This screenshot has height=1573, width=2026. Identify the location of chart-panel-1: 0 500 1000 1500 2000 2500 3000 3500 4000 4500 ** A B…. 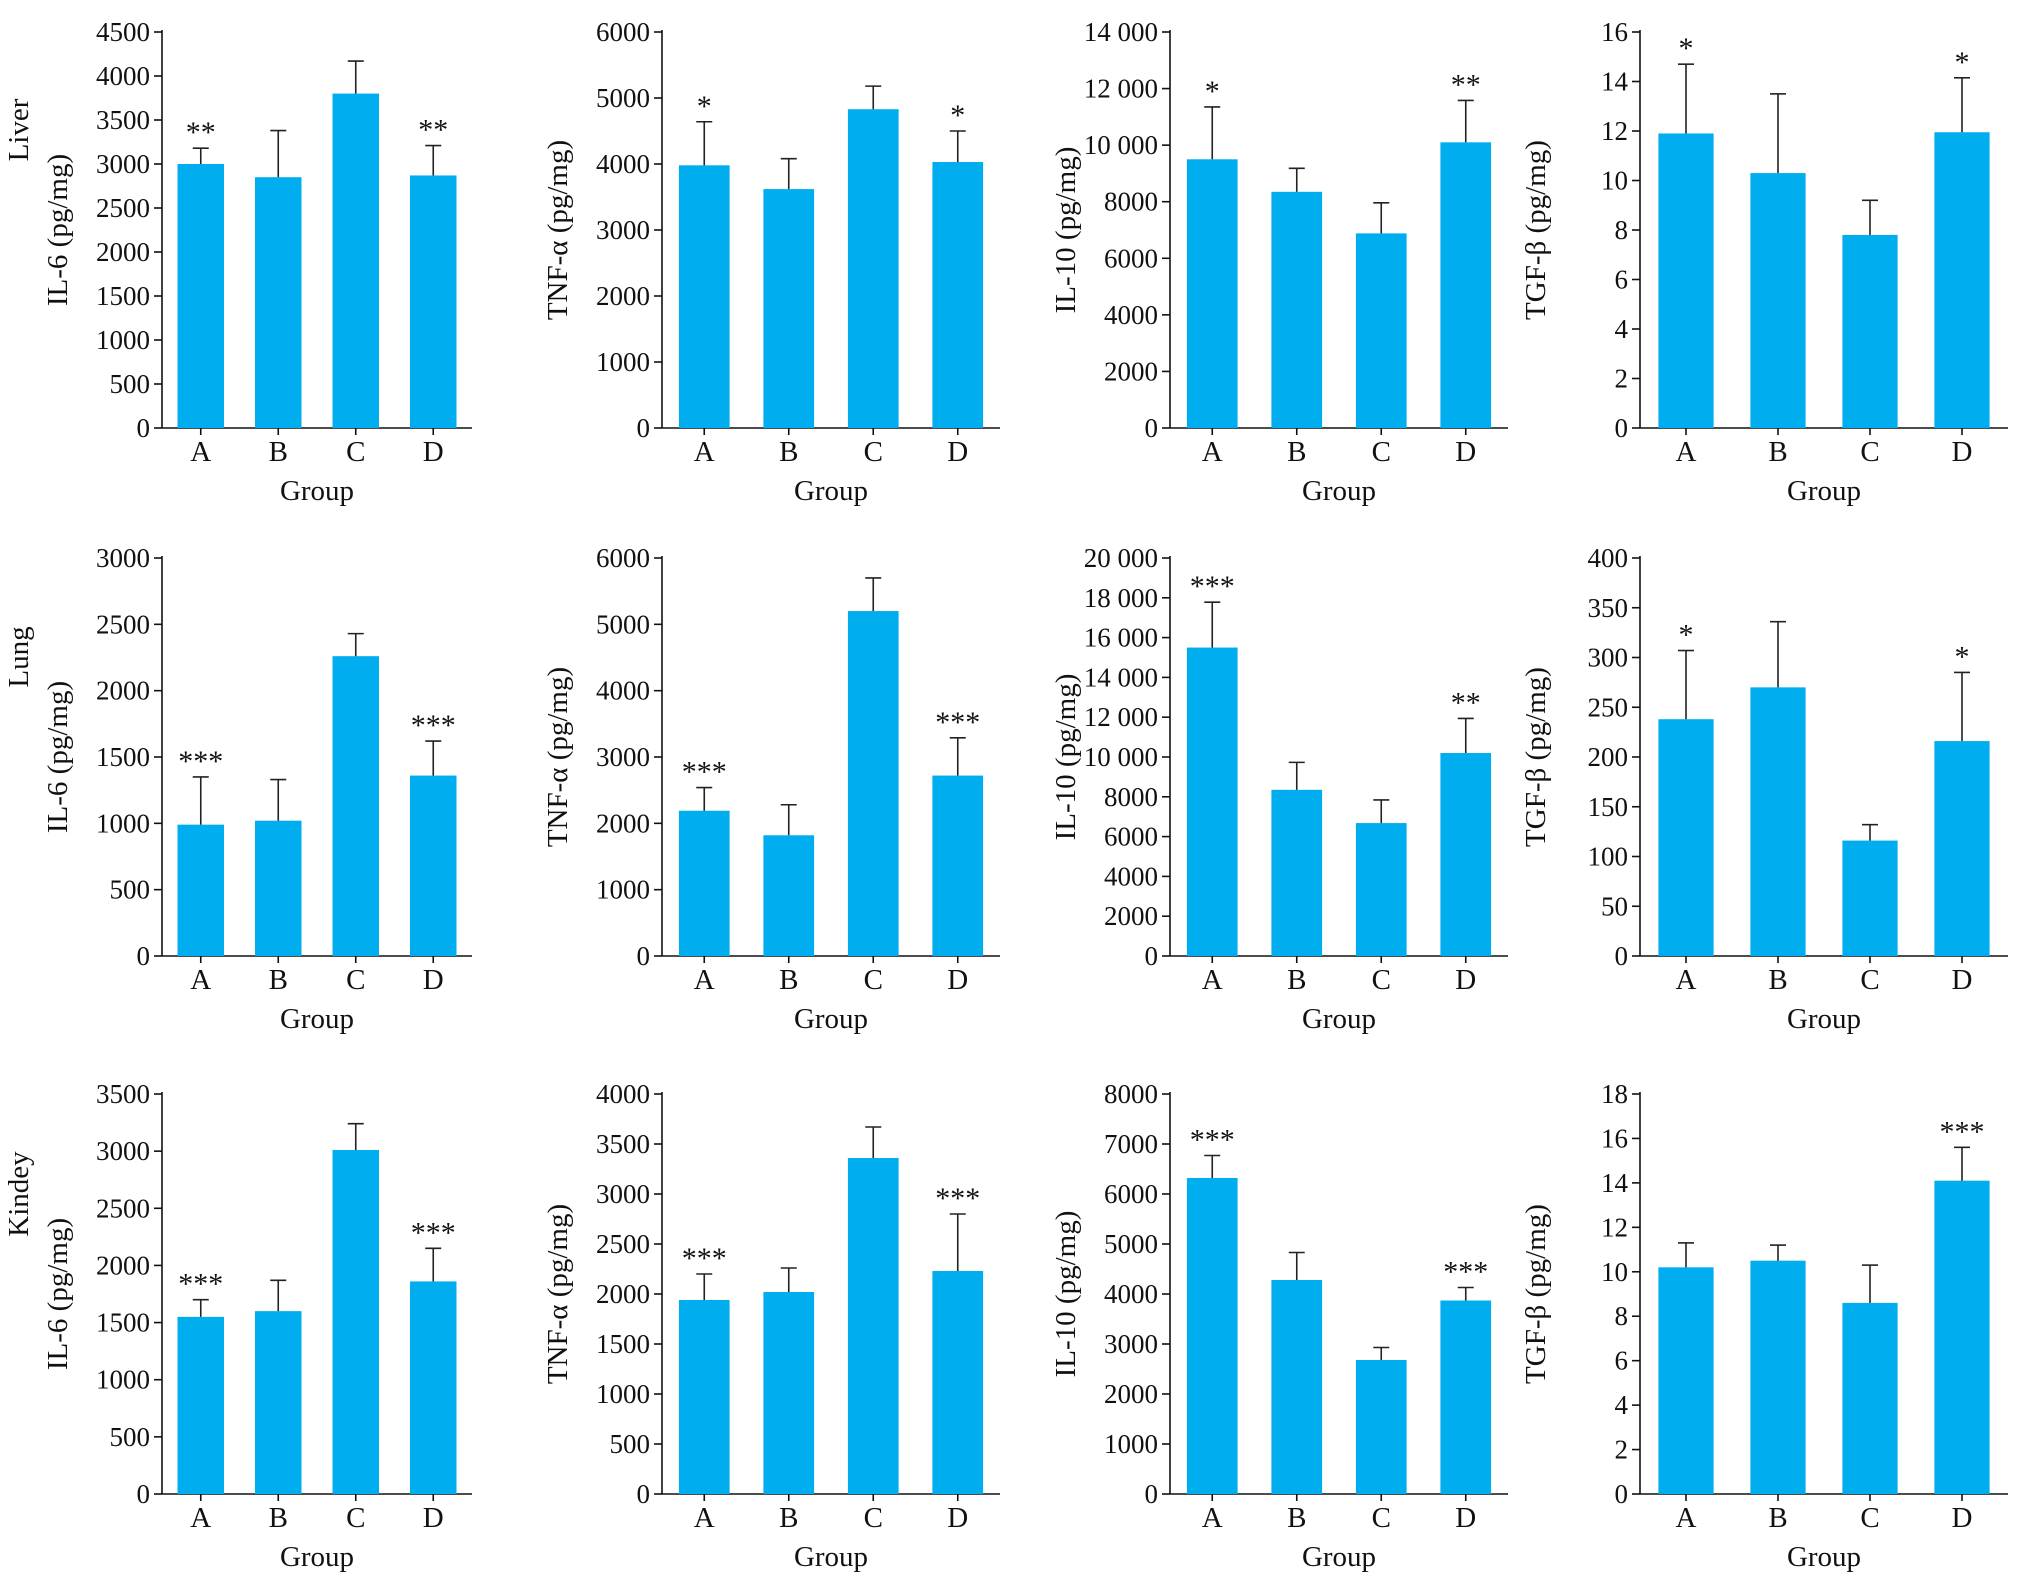
(237, 262).